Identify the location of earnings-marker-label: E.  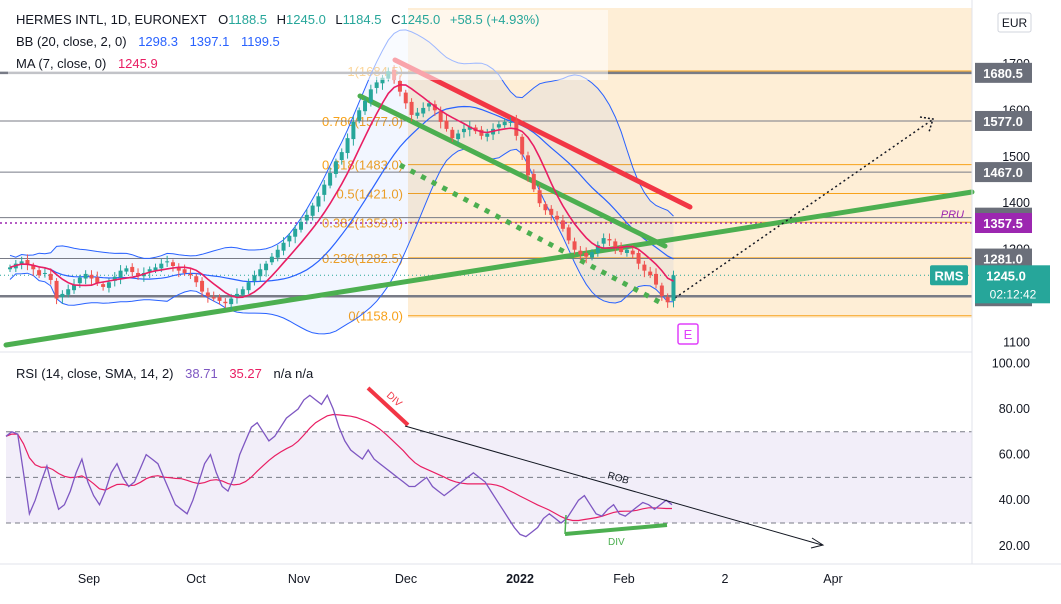
(688, 334).